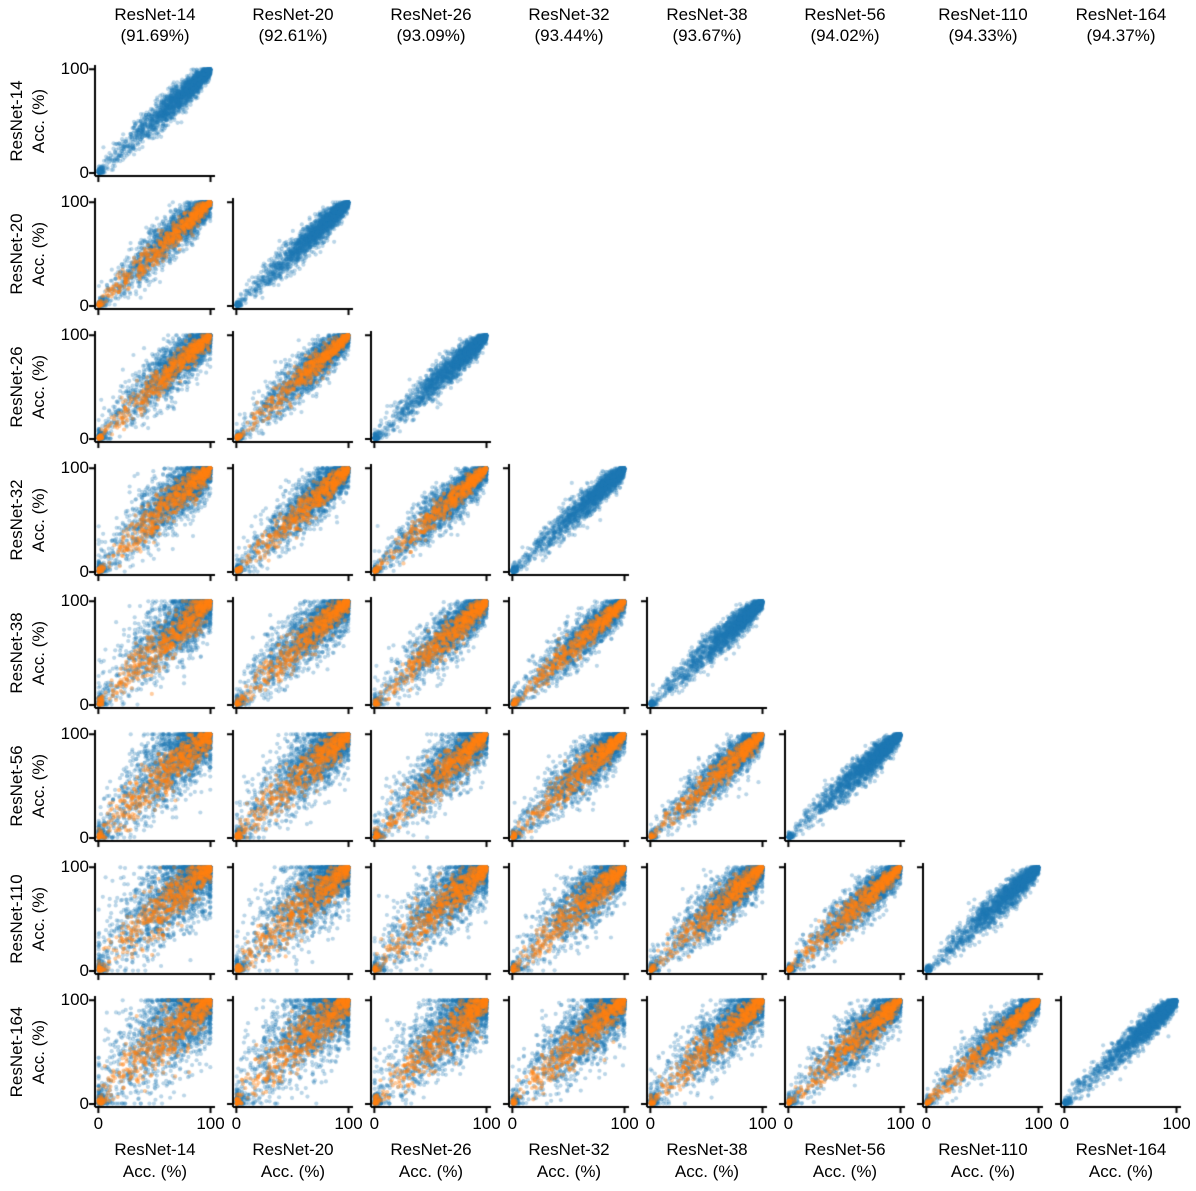 This screenshot has width=1196, height=1191. I want to click on x-axis-title: ResNet-26 Acc. (%), so click(431, 1161).